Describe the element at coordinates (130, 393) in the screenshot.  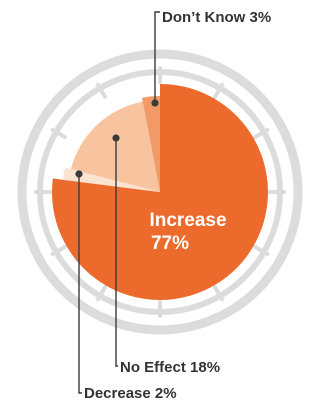
I see `label-decrease: Decrease 2%` at that location.